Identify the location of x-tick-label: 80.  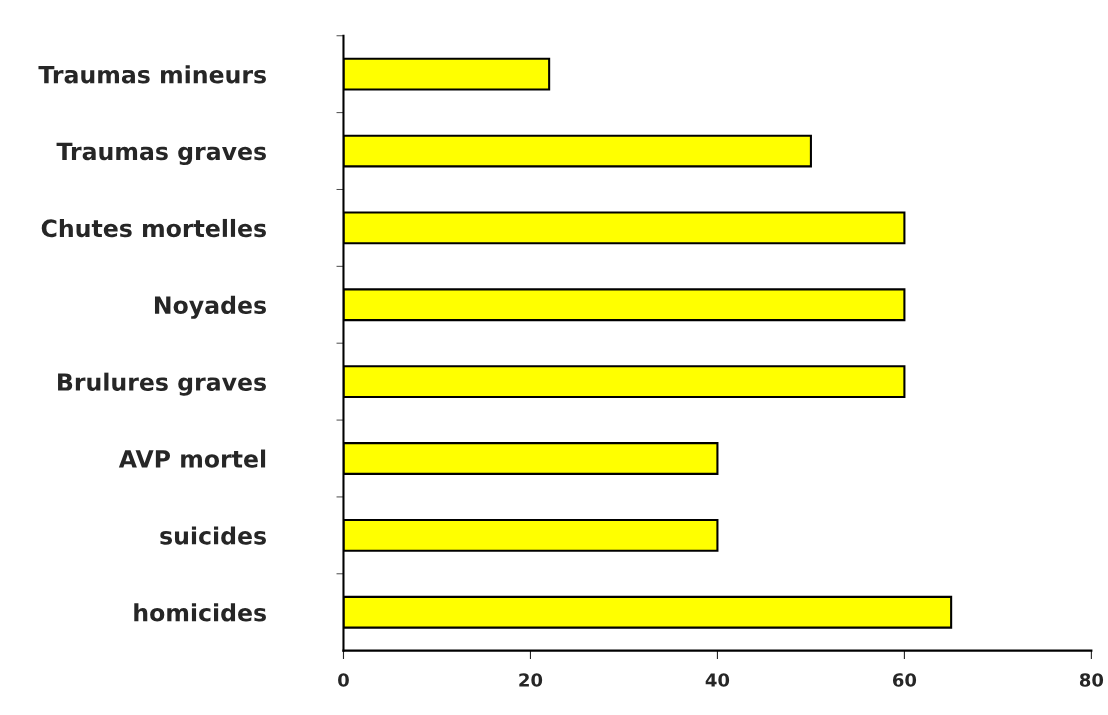
(1091, 680).